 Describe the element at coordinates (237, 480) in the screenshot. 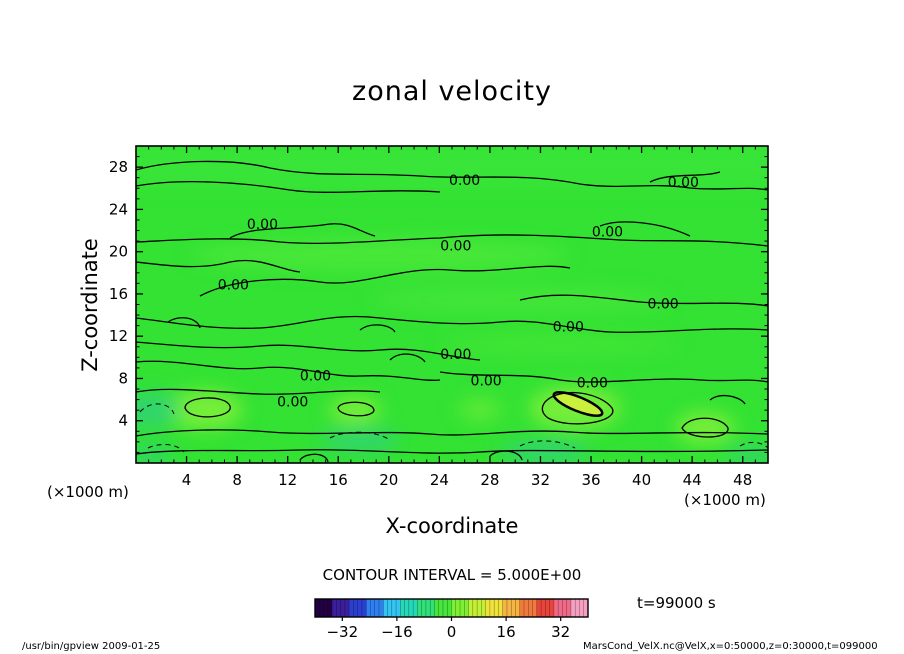

I see `x-tick-label: 8` at that location.